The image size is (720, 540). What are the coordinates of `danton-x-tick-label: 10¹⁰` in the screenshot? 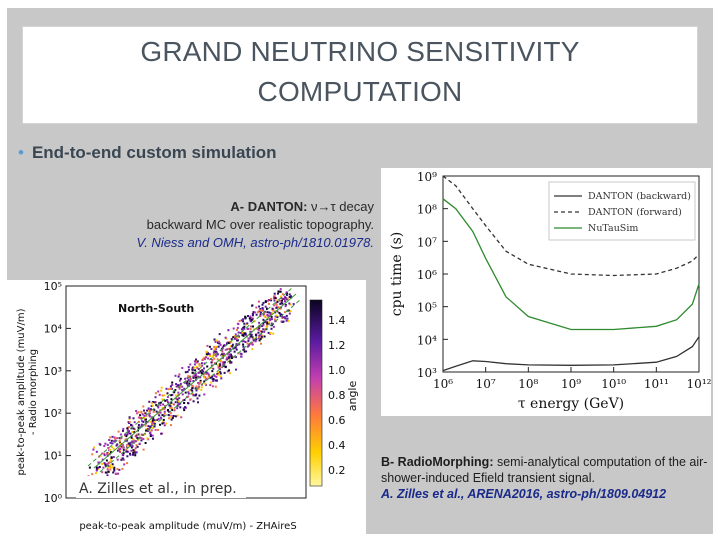 It's located at (613, 384).